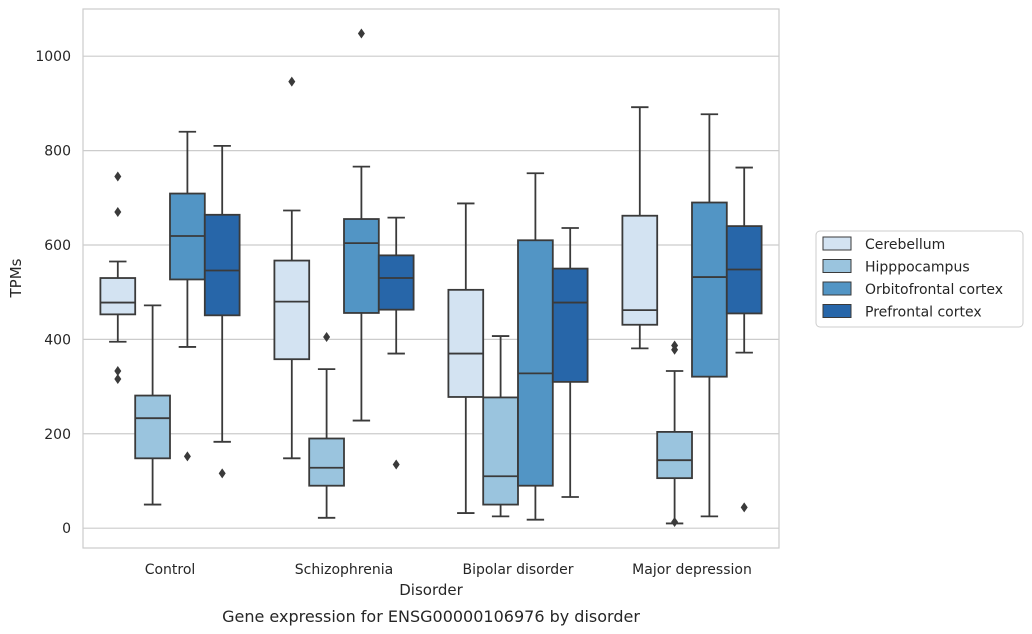  What do you see at coordinates (170, 570) in the screenshot?
I see `x-tick-label: Control` at bounding box center [170, 570].